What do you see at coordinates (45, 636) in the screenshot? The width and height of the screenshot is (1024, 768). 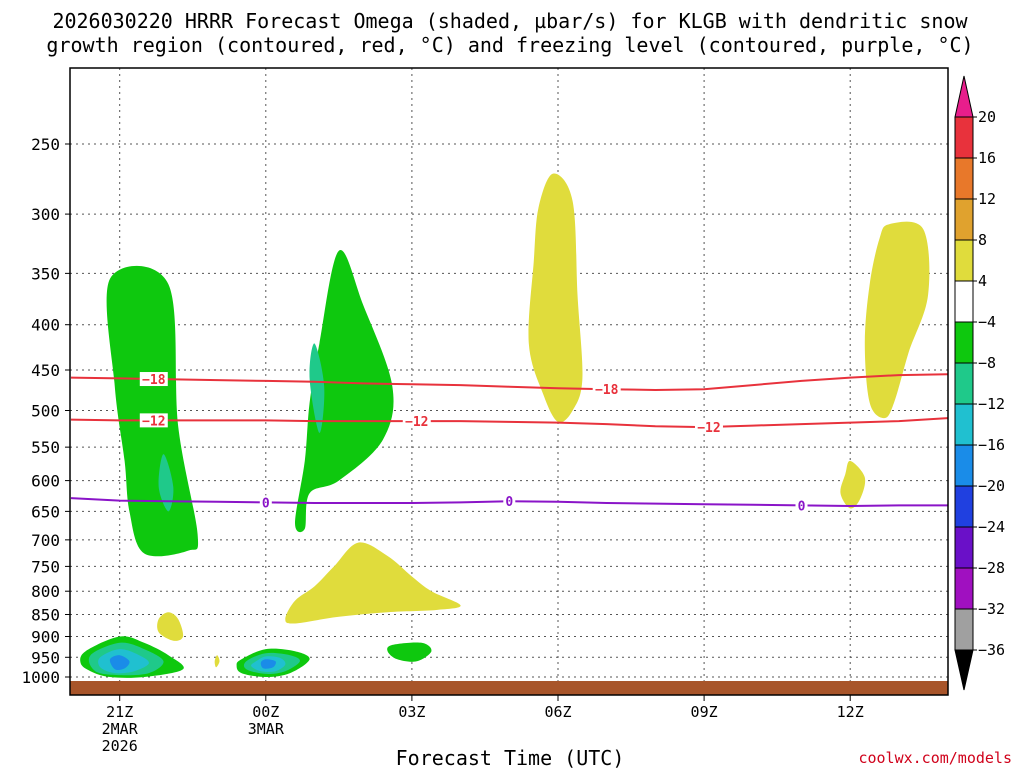 I see `y-tick-label-900: 900` at bounding box center [45, 636].